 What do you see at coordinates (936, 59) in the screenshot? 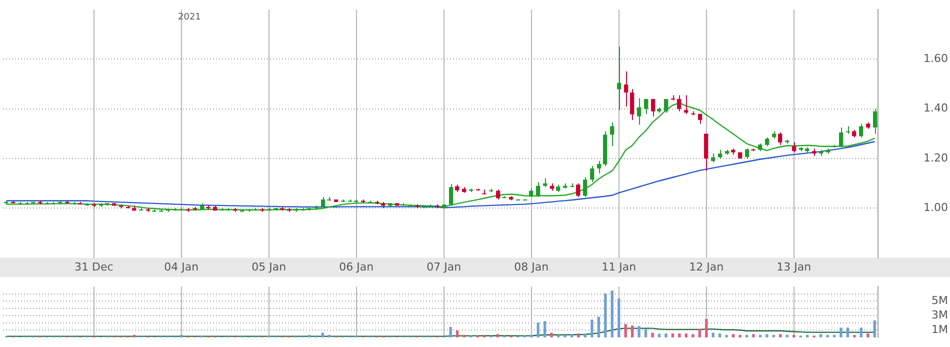
I see `y-tick-label: 1.60` at bounding box center [936, 59].